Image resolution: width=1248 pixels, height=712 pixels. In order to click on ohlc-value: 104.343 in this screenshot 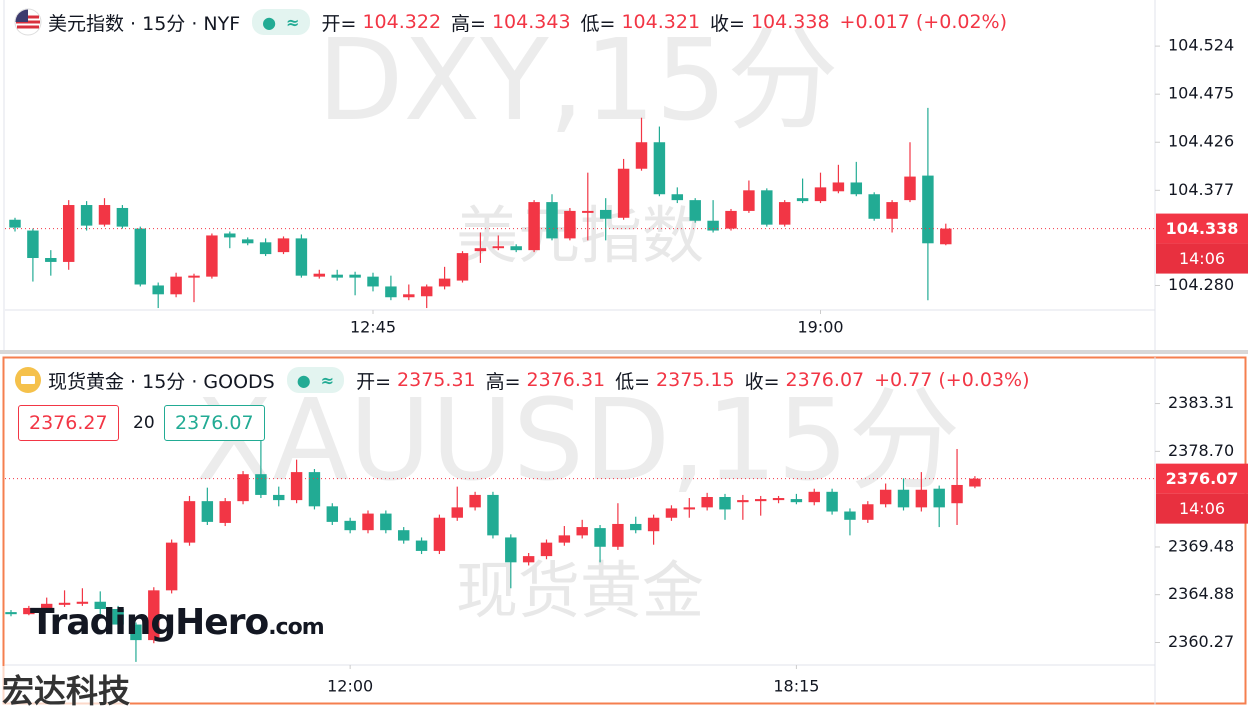, I will do `click(531, 22)`.